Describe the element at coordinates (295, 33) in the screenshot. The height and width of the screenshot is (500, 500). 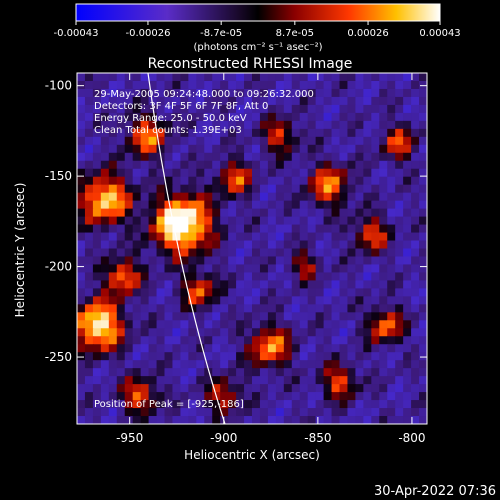
I see `colorbar-tick-label: 8.7e-05` at that location.